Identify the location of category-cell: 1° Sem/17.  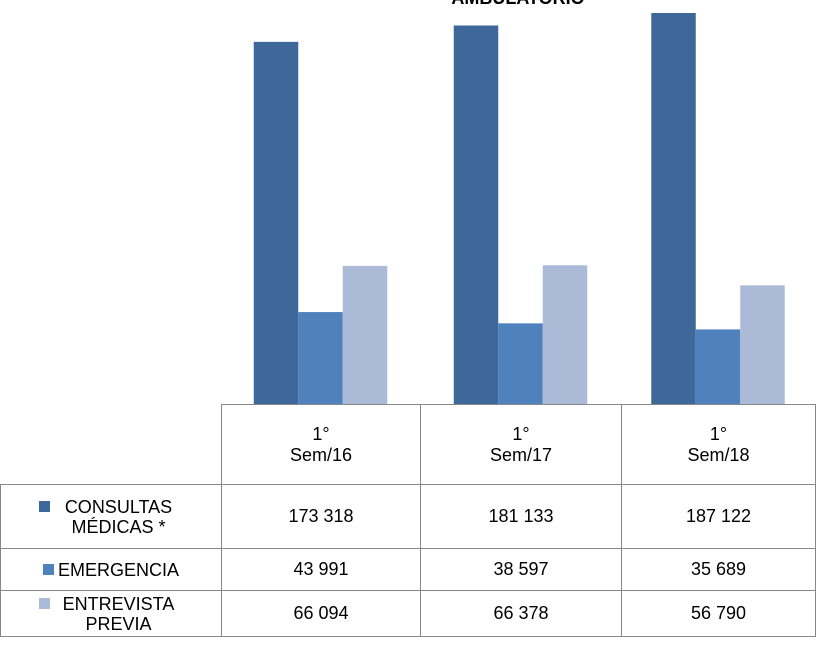
(521, 444).